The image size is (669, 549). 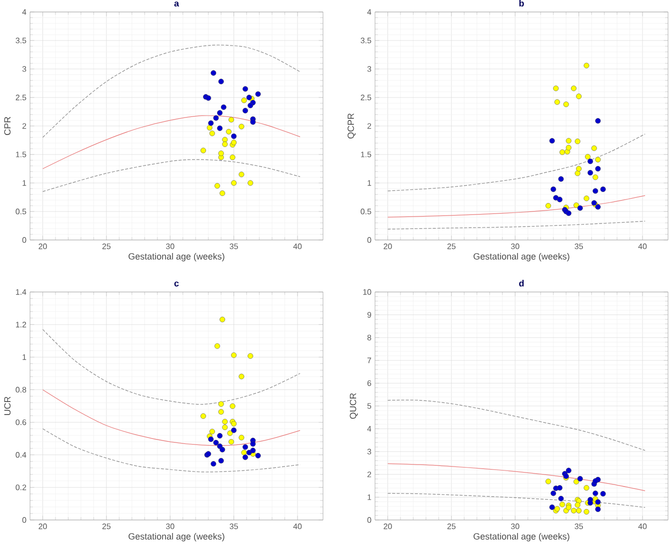 What do you see at coordinates (352, 126) in the screenshot?
I see `y-axis-title: QCPR` at bounding box center [352, 126].